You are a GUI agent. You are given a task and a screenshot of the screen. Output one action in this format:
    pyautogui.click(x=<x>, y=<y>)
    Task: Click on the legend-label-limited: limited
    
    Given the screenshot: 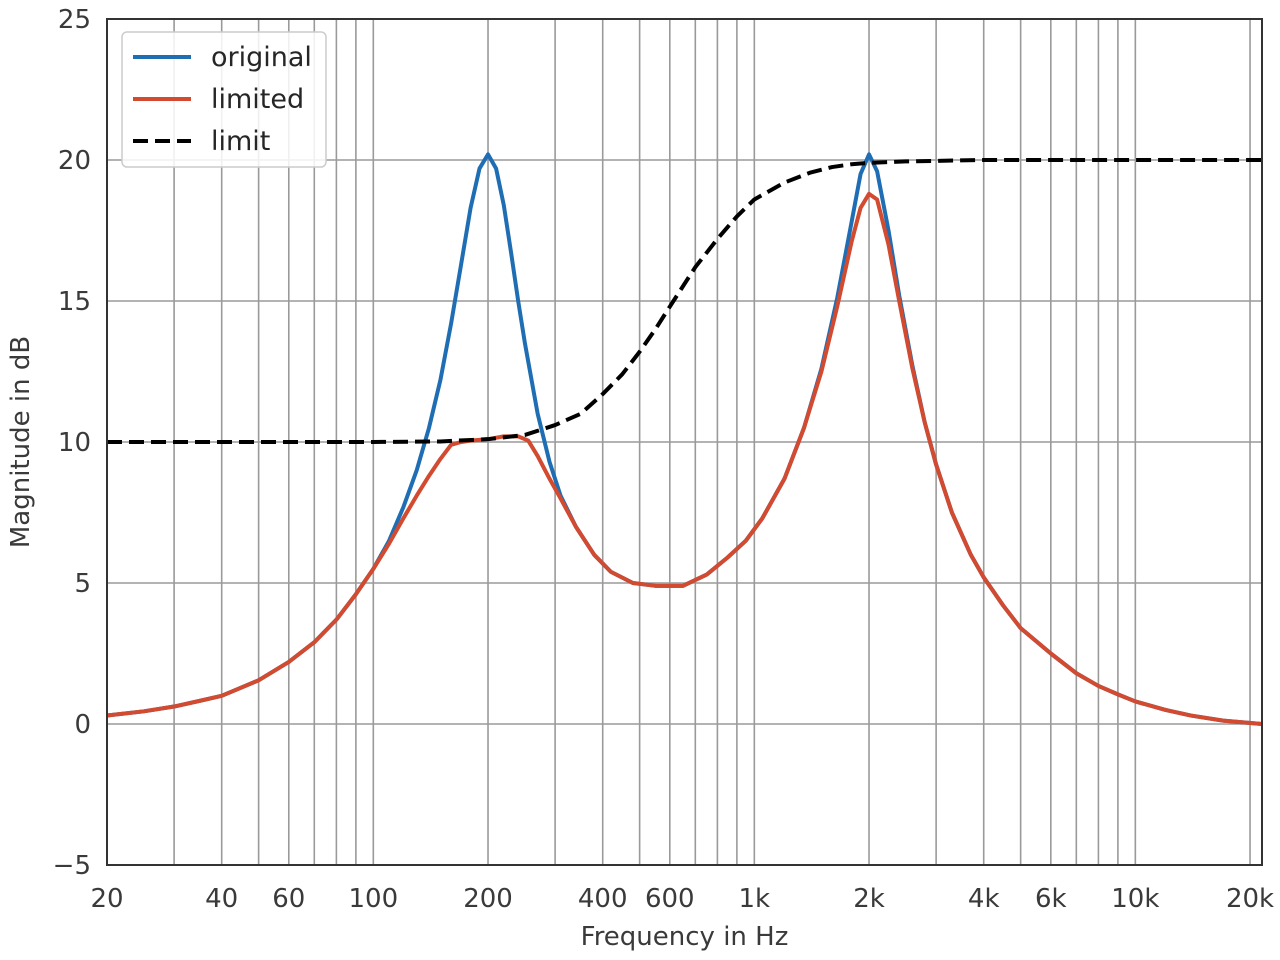 What is the action you would take?
    pyautogui.click(x=257, y=99)
    